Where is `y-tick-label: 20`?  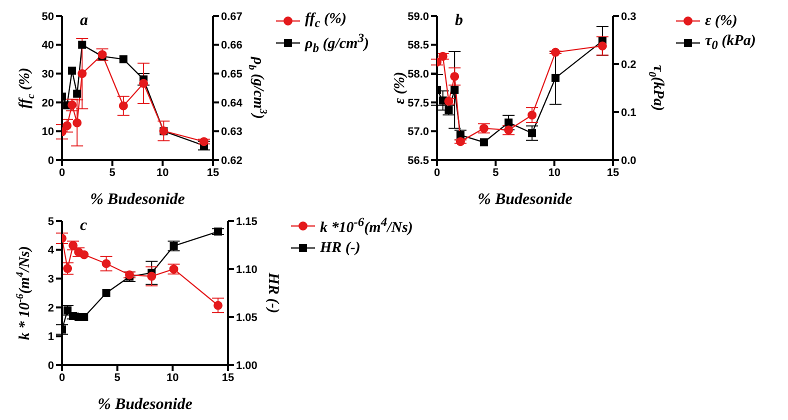
y-tick-label: 20 is located at coordinates (48, 103).